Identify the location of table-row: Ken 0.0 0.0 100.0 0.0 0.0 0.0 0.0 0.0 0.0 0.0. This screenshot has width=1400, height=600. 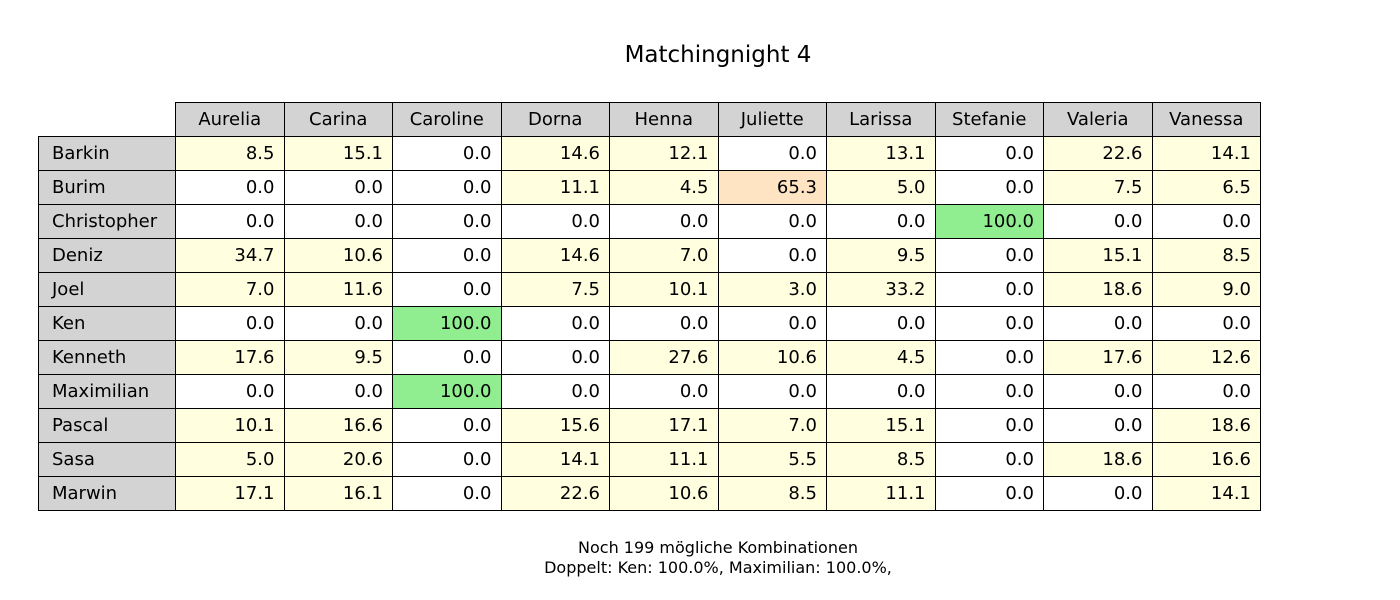
(649, 323).